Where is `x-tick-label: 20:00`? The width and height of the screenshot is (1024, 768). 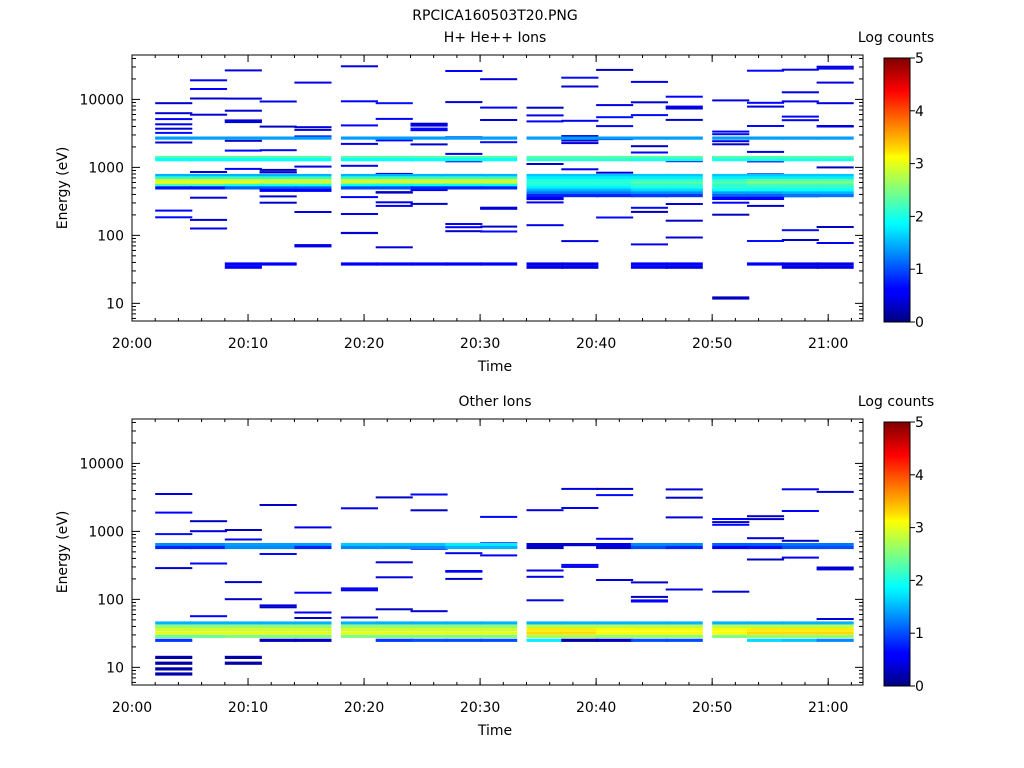
x-tick-label: 20:00 is located at coordinates (132, 708).